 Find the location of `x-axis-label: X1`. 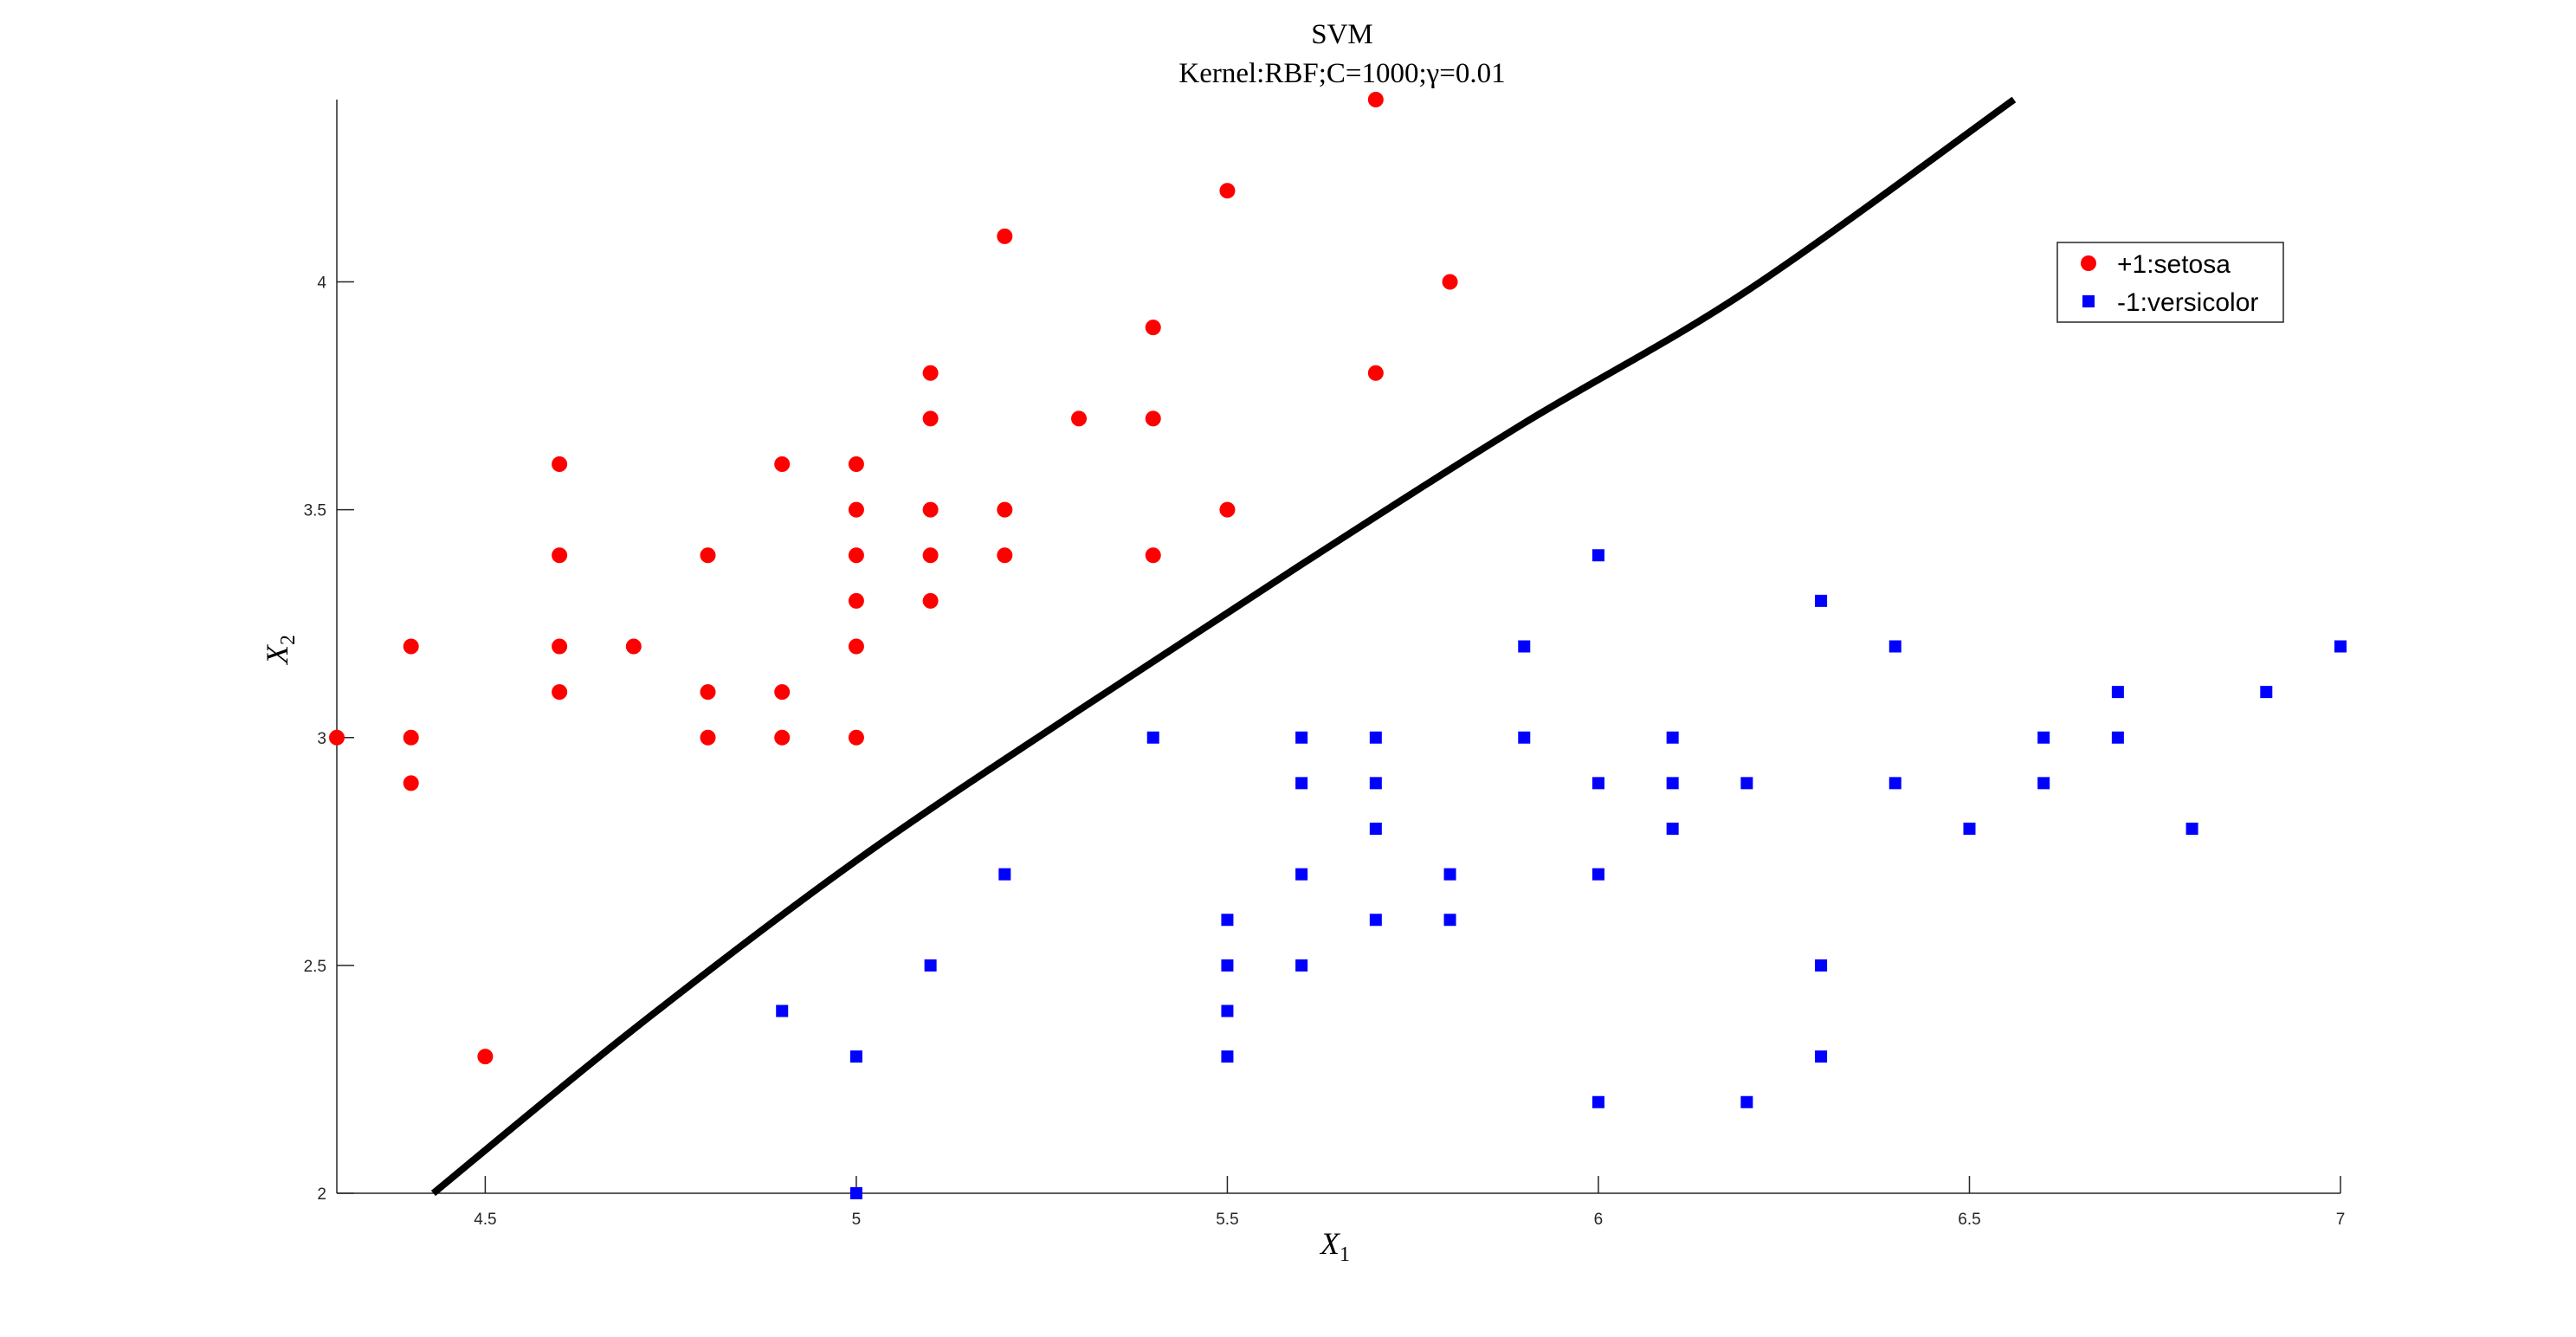

x-axis-label: X1 is located at coordinates (1334, 1246).